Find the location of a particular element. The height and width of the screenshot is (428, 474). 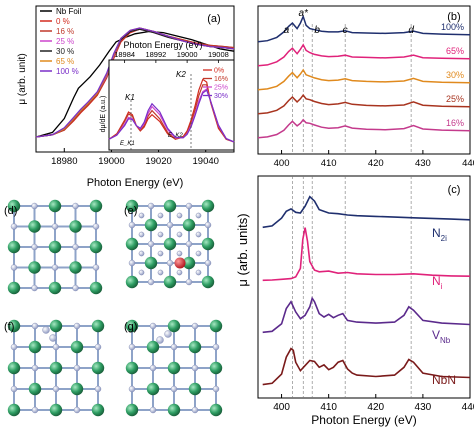

inset-xtick-label-0: 18984 is located at coordinates (124, 54).